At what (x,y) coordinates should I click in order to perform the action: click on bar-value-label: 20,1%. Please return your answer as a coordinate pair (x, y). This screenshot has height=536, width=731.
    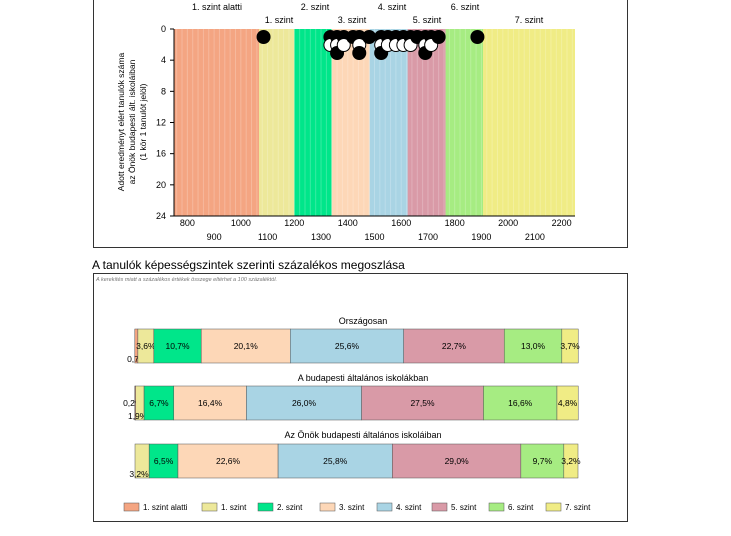
    Looking at the image, I should click on (246, 346).